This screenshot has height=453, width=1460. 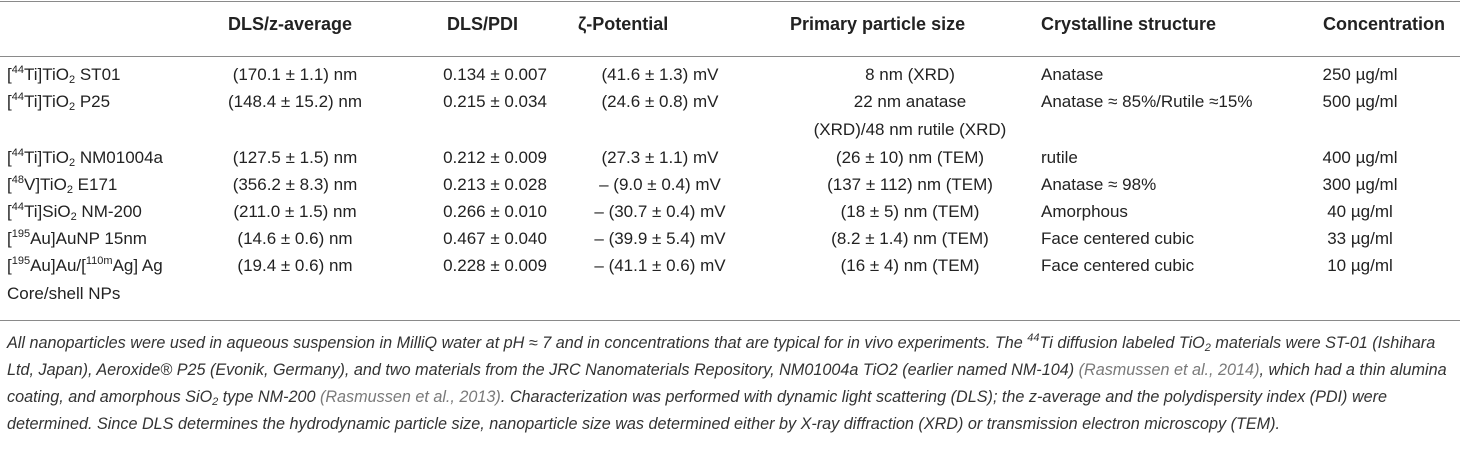 What do you see at coordinates (730, 320) in the screenshot?
I see `table-bottom-rule` at bounding box center [730, 320].